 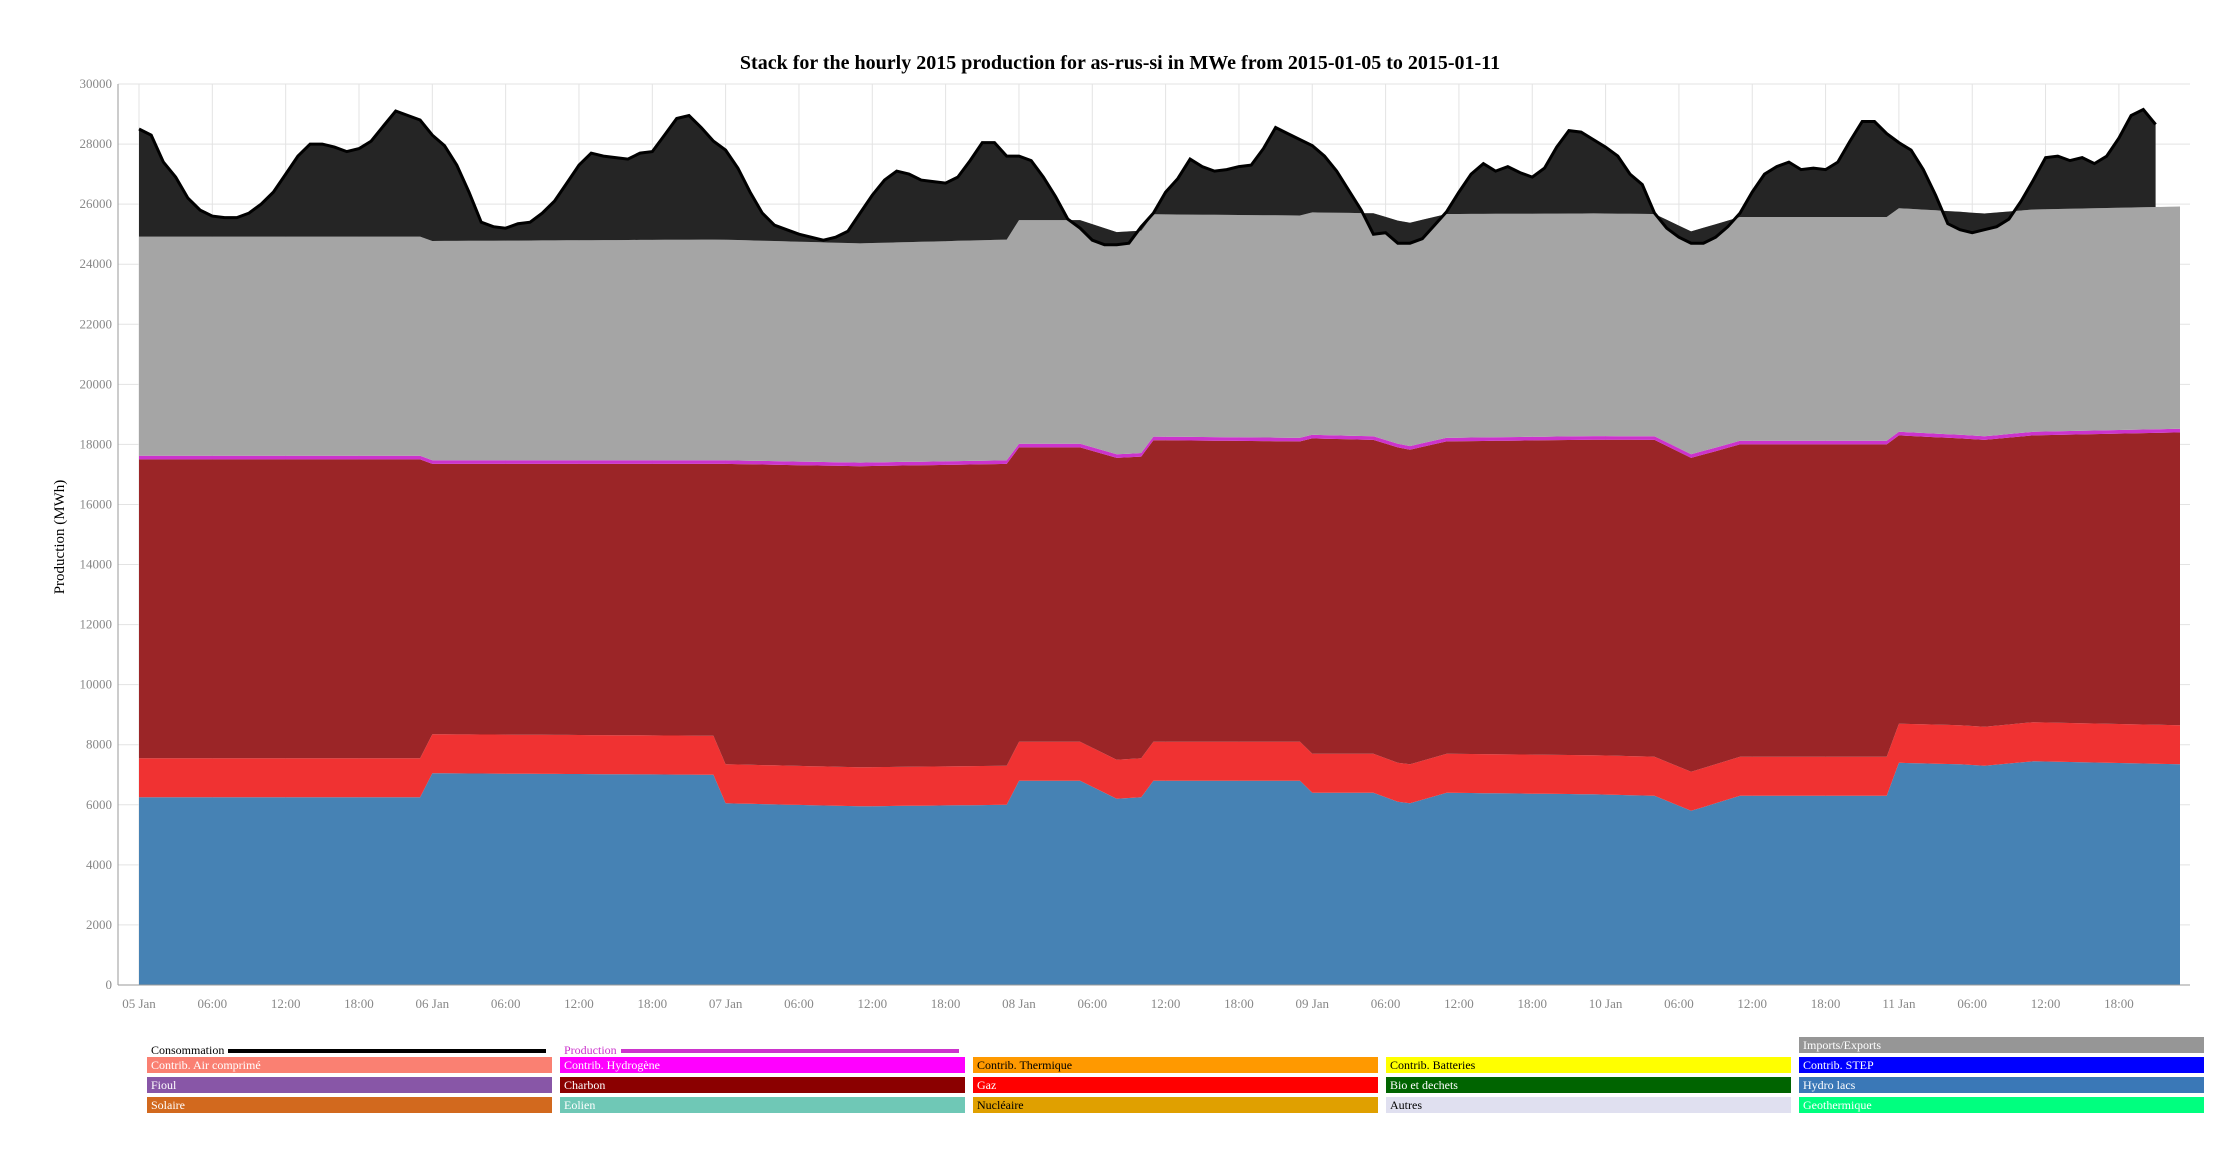 I want to click on legend-item-geothermique: Geothermique, so click(x=2001, y=1105).